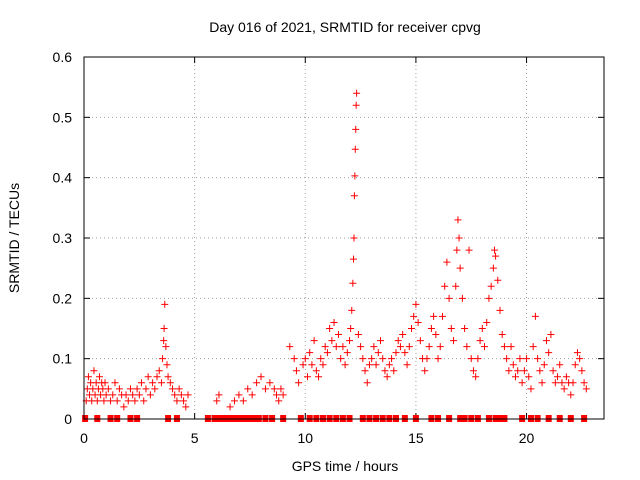 Image resolution: width=640 pixels, height=480 pixels. I want to click on x-axis-label: GPS time / hours, so click(345, 466).